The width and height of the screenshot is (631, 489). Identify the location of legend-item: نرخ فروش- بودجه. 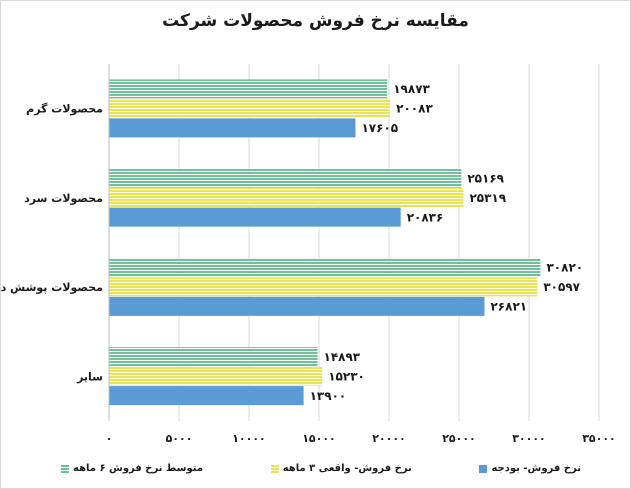
(530, 468).